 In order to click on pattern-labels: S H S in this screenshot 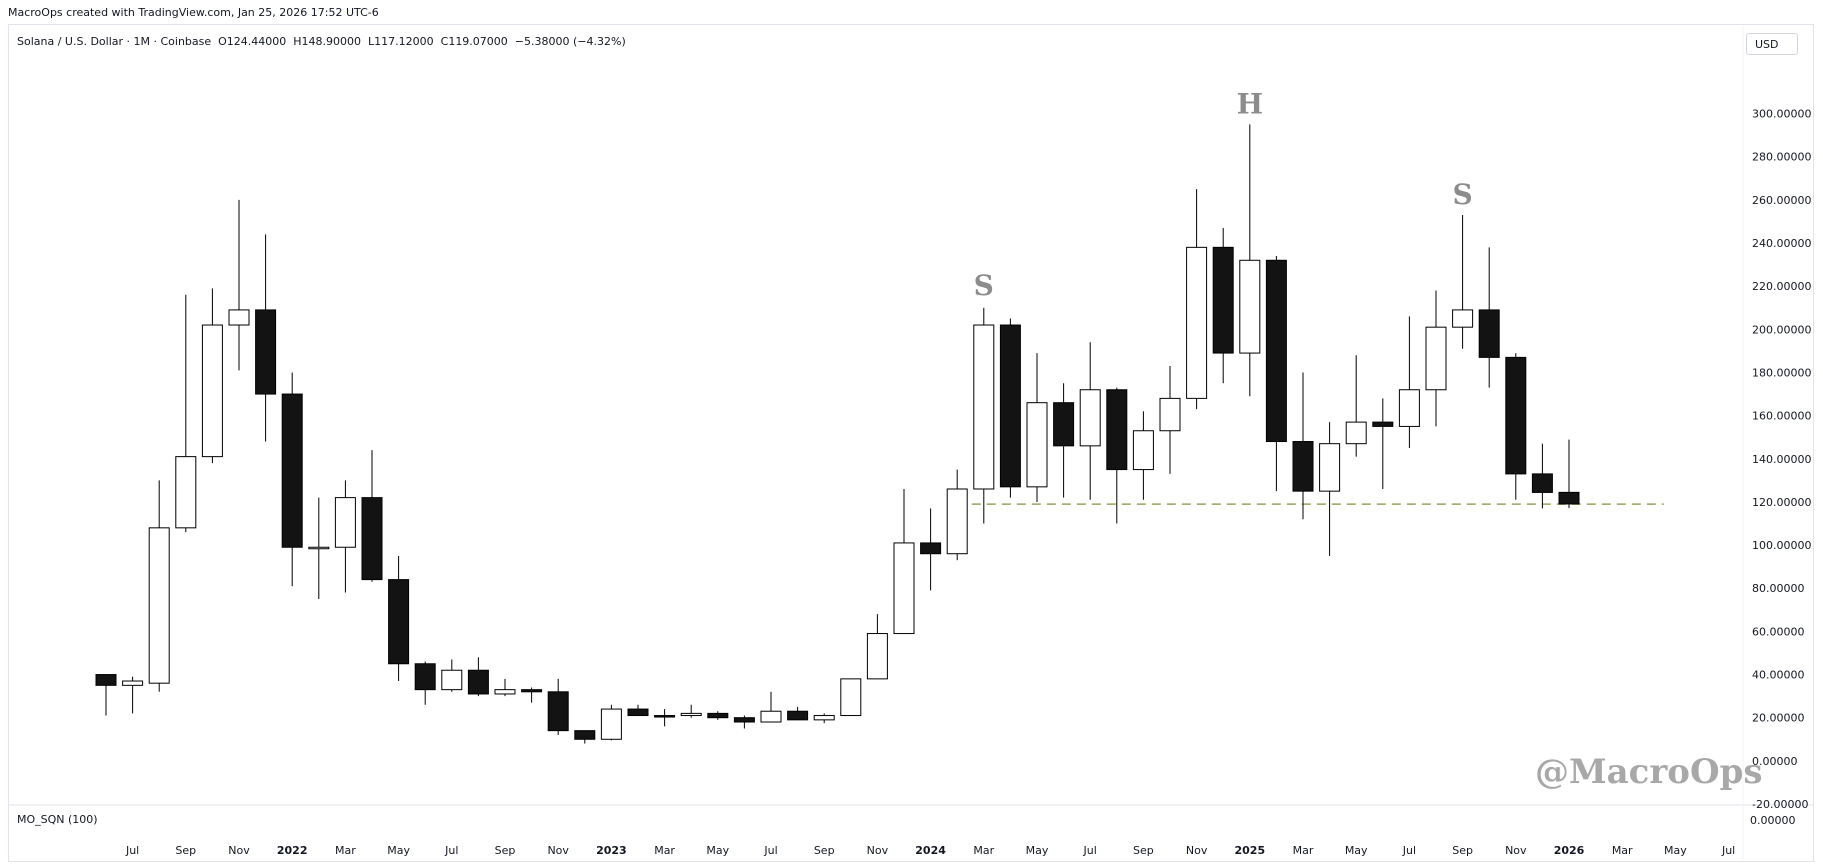, I will do `click(1223, 195)`.